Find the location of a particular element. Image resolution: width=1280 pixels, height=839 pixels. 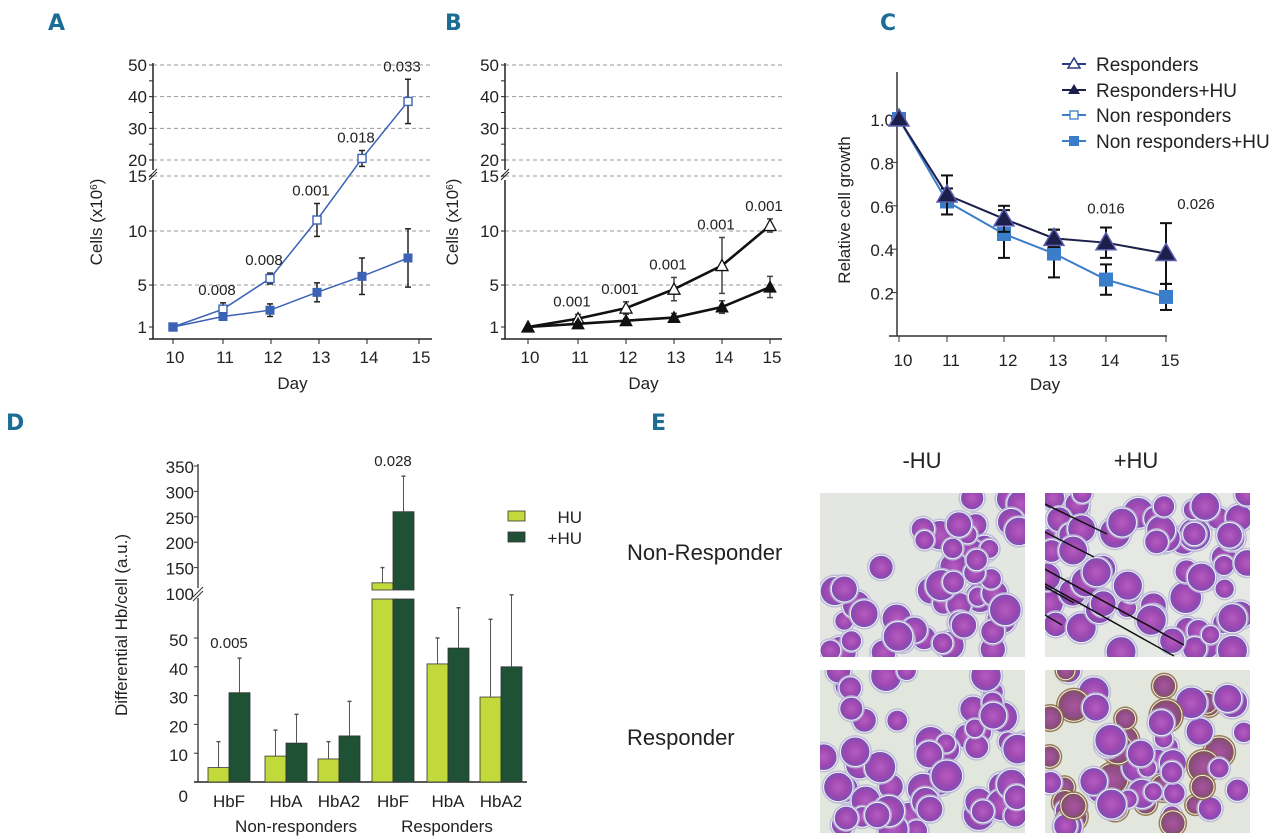

y-axis-label: Differential Hb/cell (a.u.) is located at coordinates (121, 625).